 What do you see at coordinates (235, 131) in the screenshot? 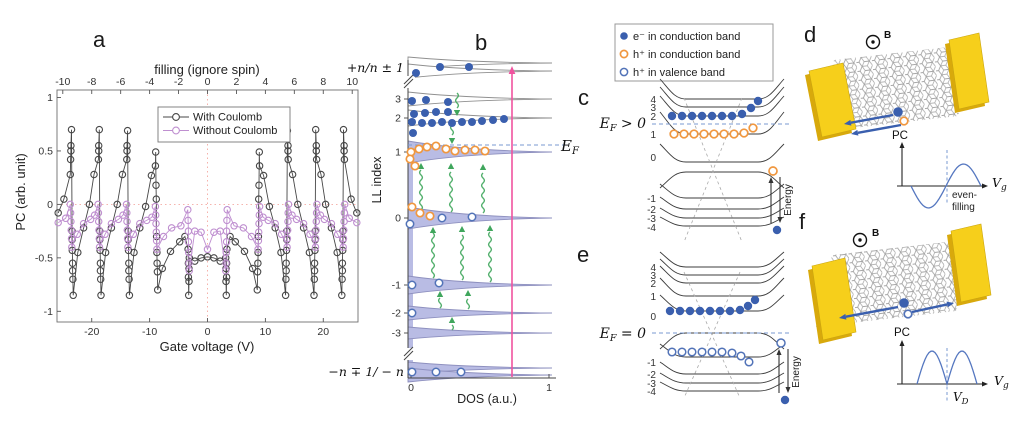
I see `legend-without-coulomb-label: Without Coulomb` at bounding box center [235, 131].